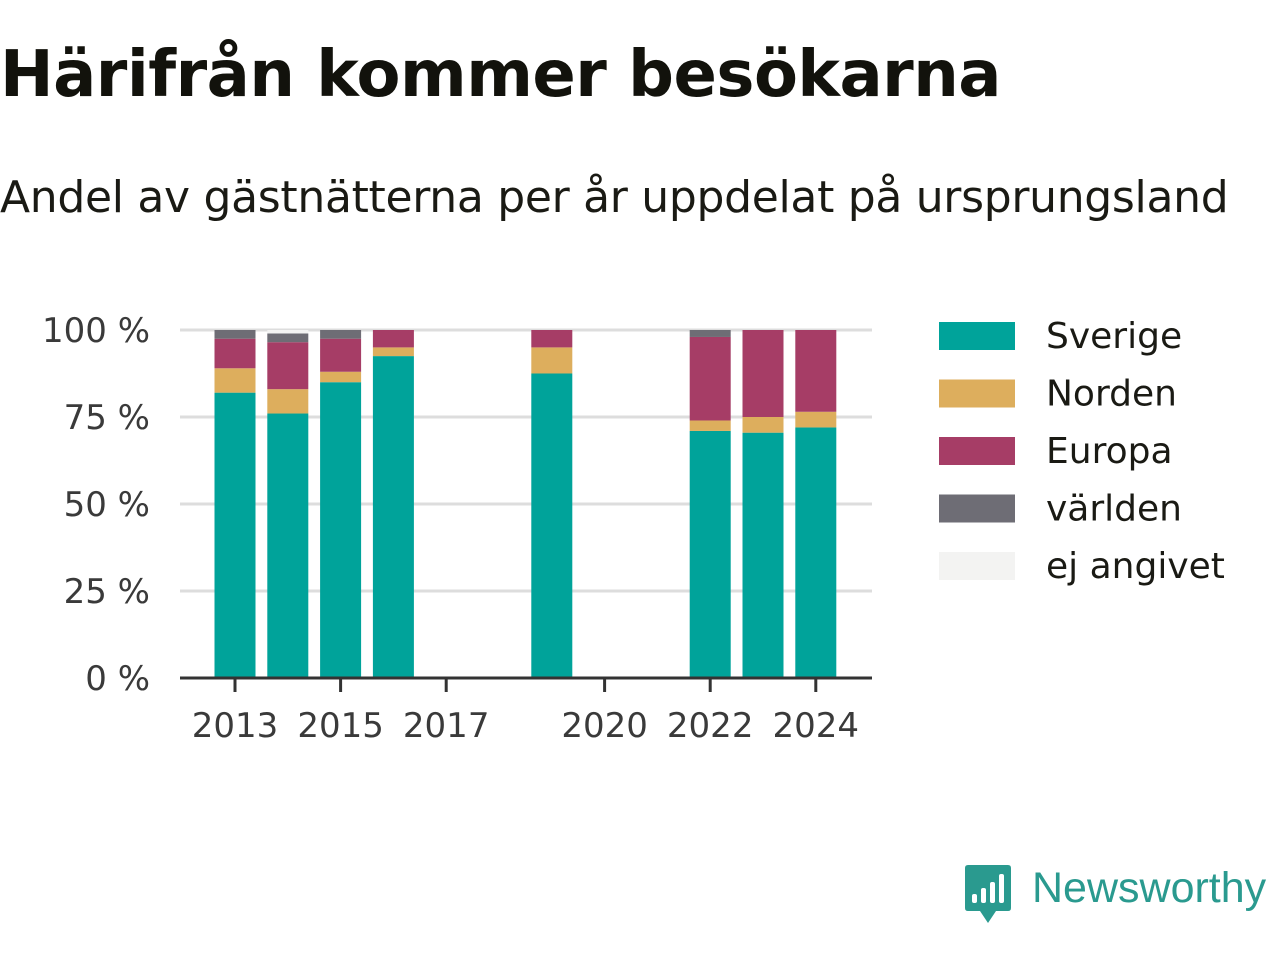 This screenshot has height=960, width=1280. I want to click on bar-segment-Europa-2022, so click(710, 378).